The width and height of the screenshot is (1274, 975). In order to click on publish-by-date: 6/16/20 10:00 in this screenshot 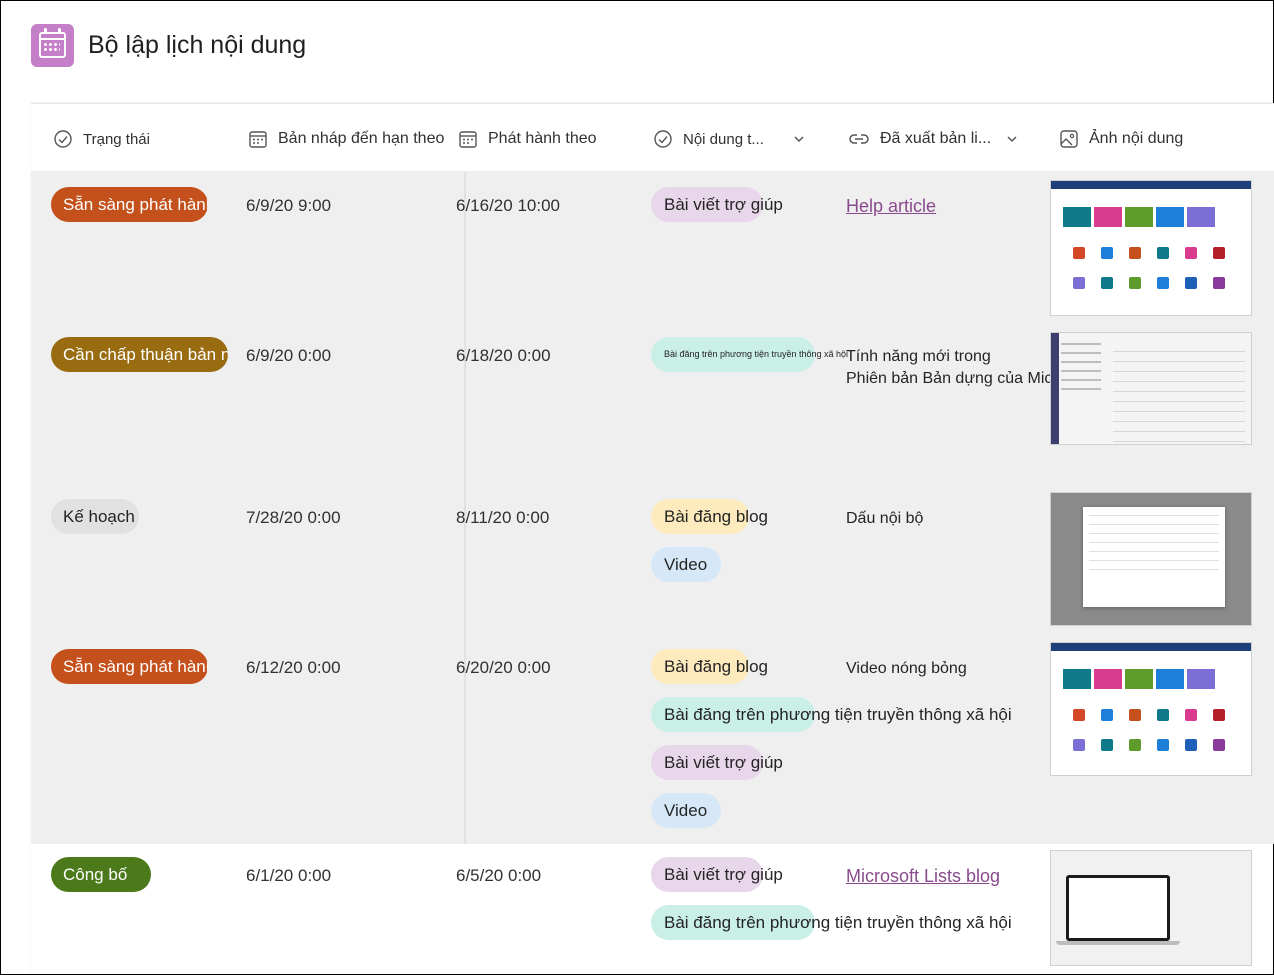, I will do `click(508, 205)`.